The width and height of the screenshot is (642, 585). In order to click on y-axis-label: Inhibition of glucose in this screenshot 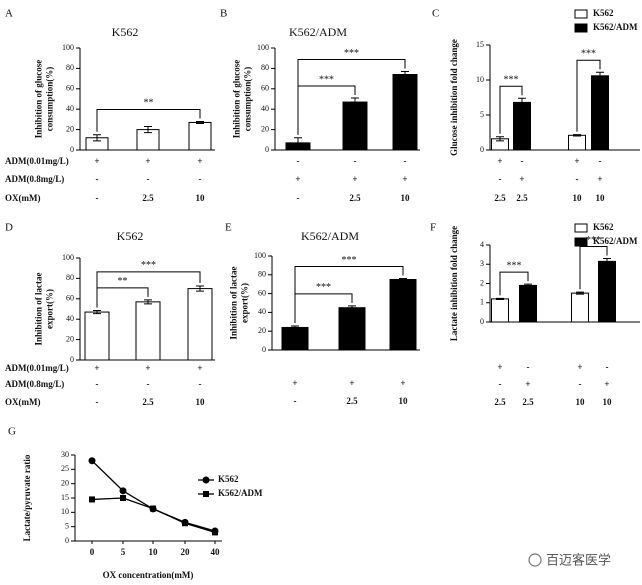, I will do `click(39, 99)`.